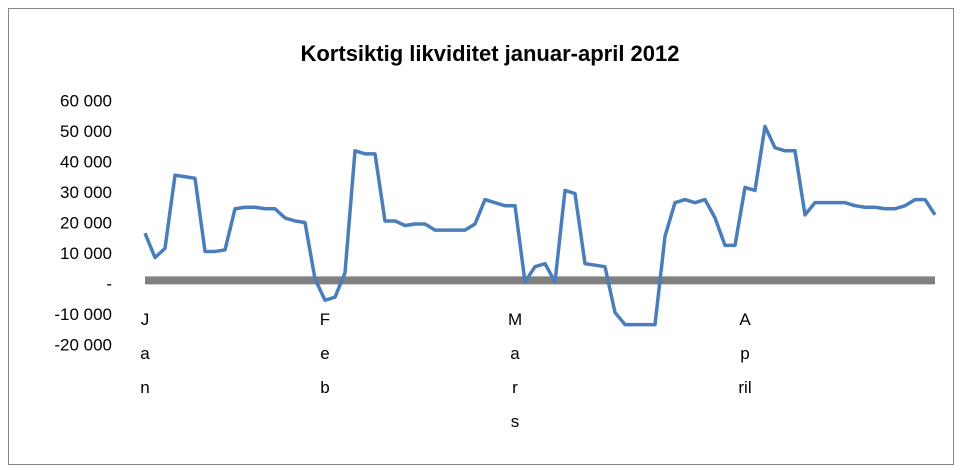  What do you see at coordinates (83, 344) in the screenshot?
I see `y-tick-label: -20 000` at bounding box center [83, 344].